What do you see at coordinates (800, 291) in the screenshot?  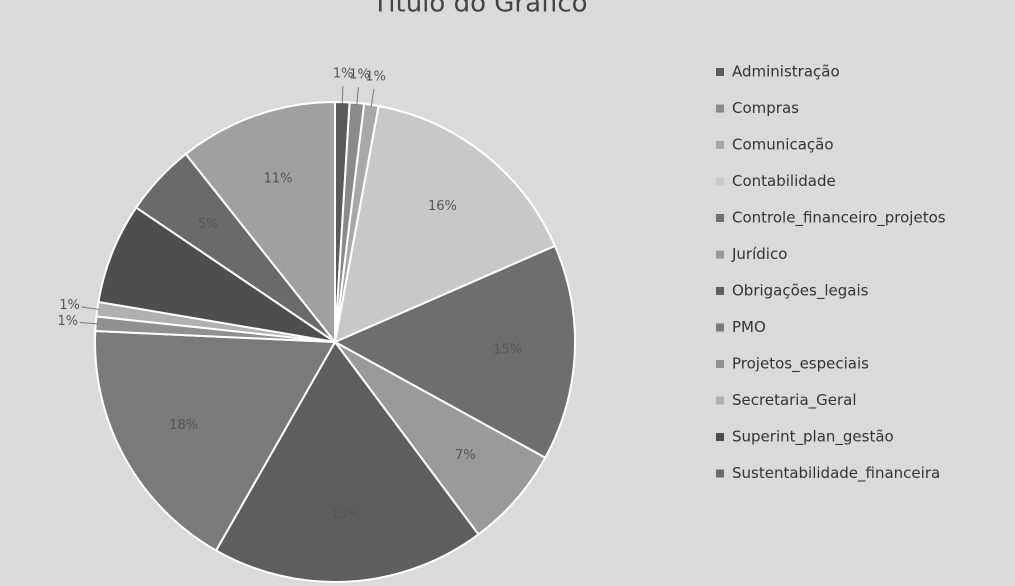 I see `legend-label: Obrigações_legais` at bounding box center [800, 291].